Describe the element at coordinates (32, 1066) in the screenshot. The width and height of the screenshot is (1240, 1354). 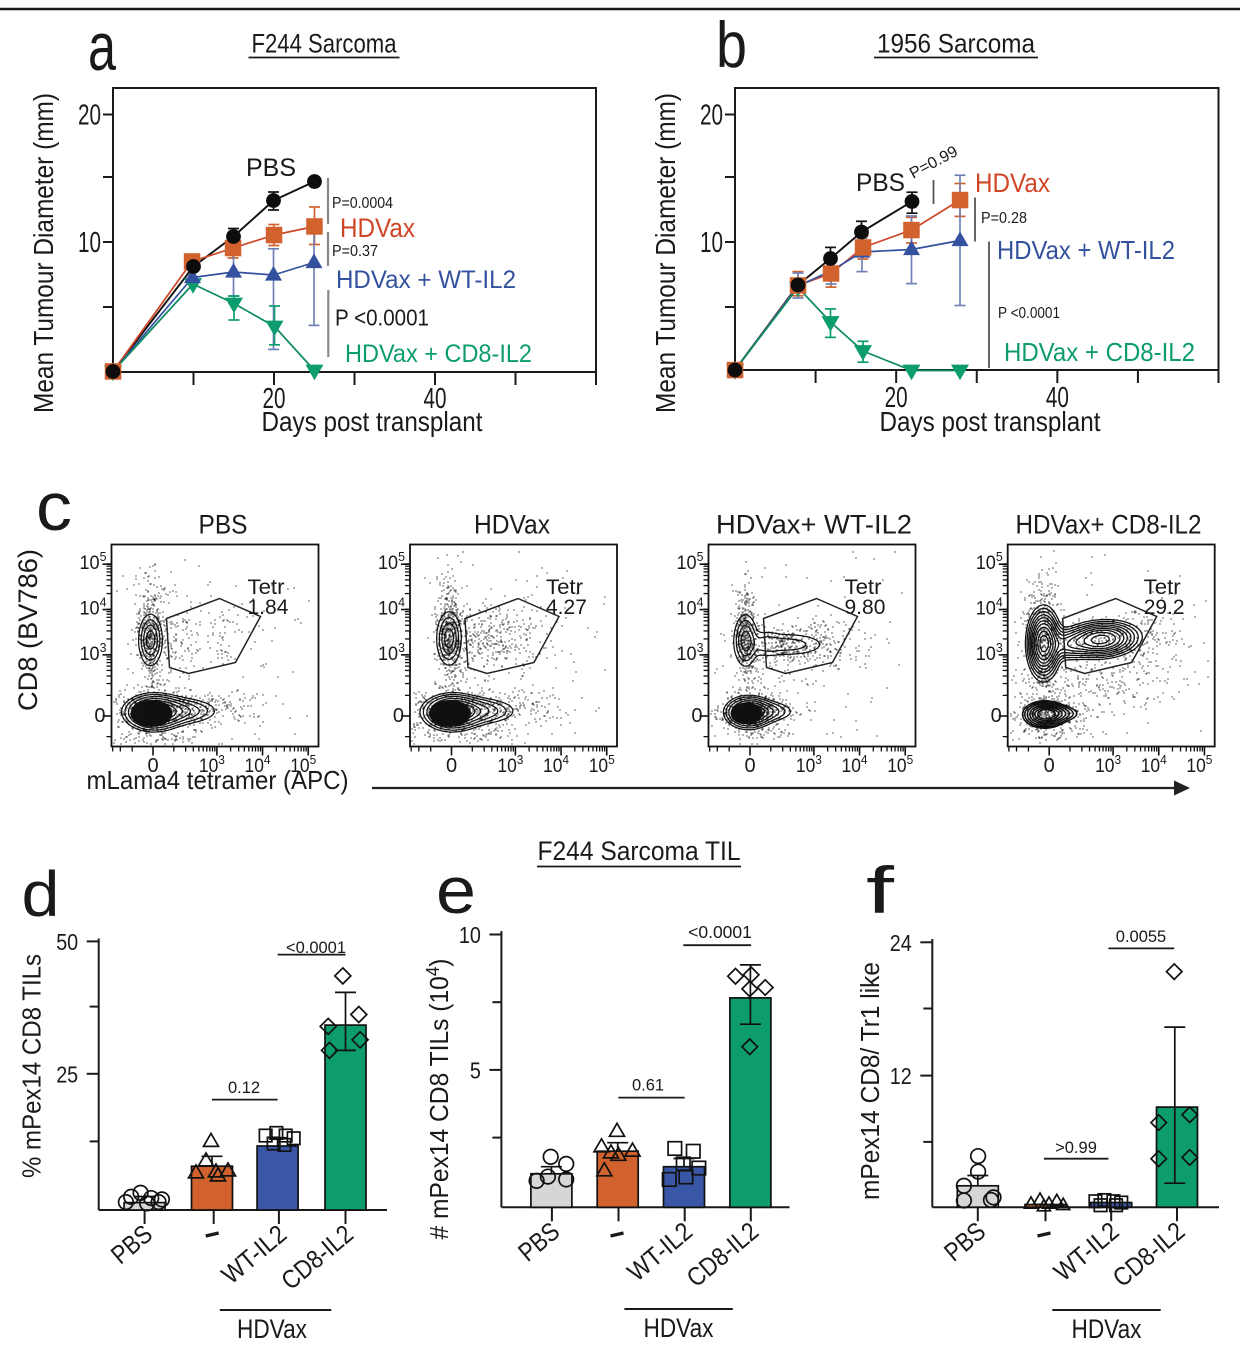
I see `svg-text: % mPex14 CD8 TILs` at that location.